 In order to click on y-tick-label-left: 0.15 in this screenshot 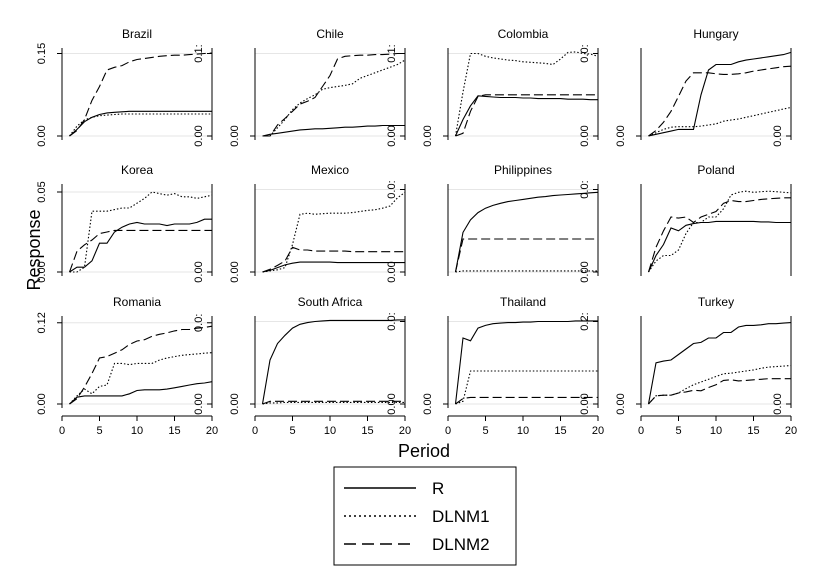, I will do `click(42, 53)`.